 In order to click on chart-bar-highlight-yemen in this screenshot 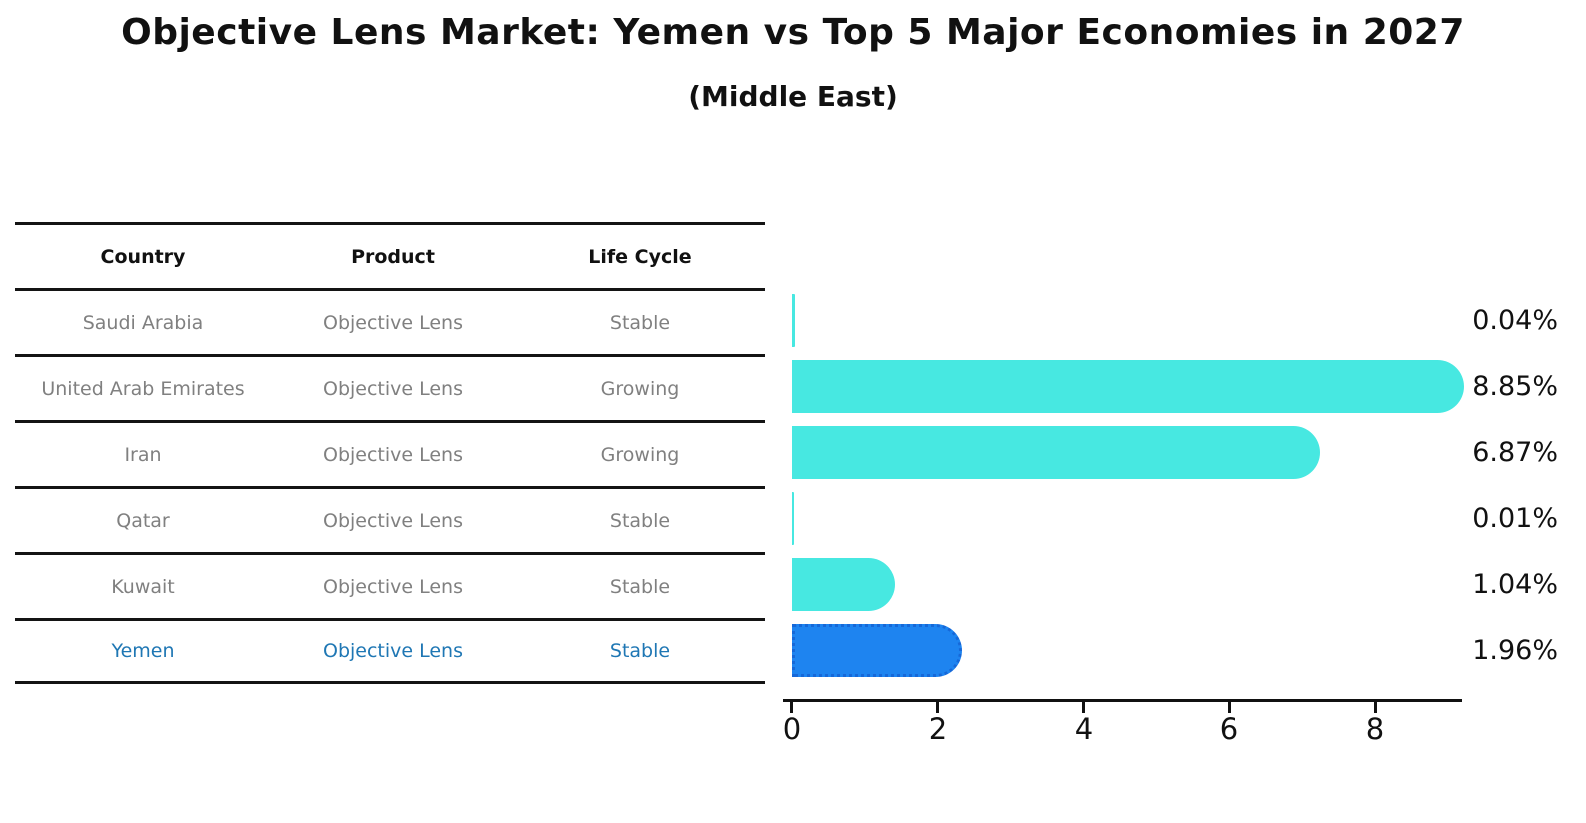, I will do `click(877, 650)`.